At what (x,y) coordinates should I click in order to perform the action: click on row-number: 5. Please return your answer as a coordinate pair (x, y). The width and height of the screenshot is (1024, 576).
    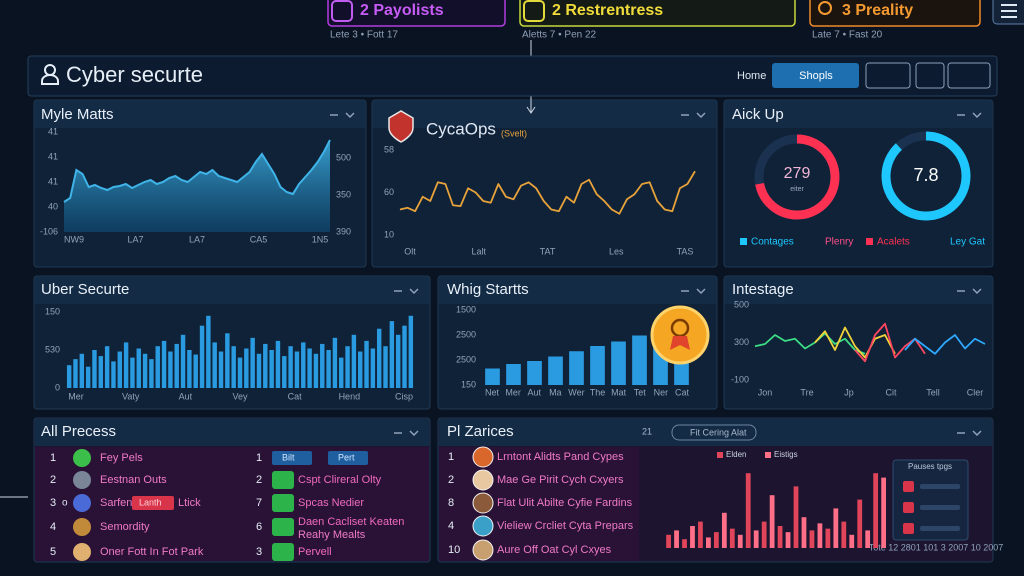
    Looking at the image, I should click on (53, 552).